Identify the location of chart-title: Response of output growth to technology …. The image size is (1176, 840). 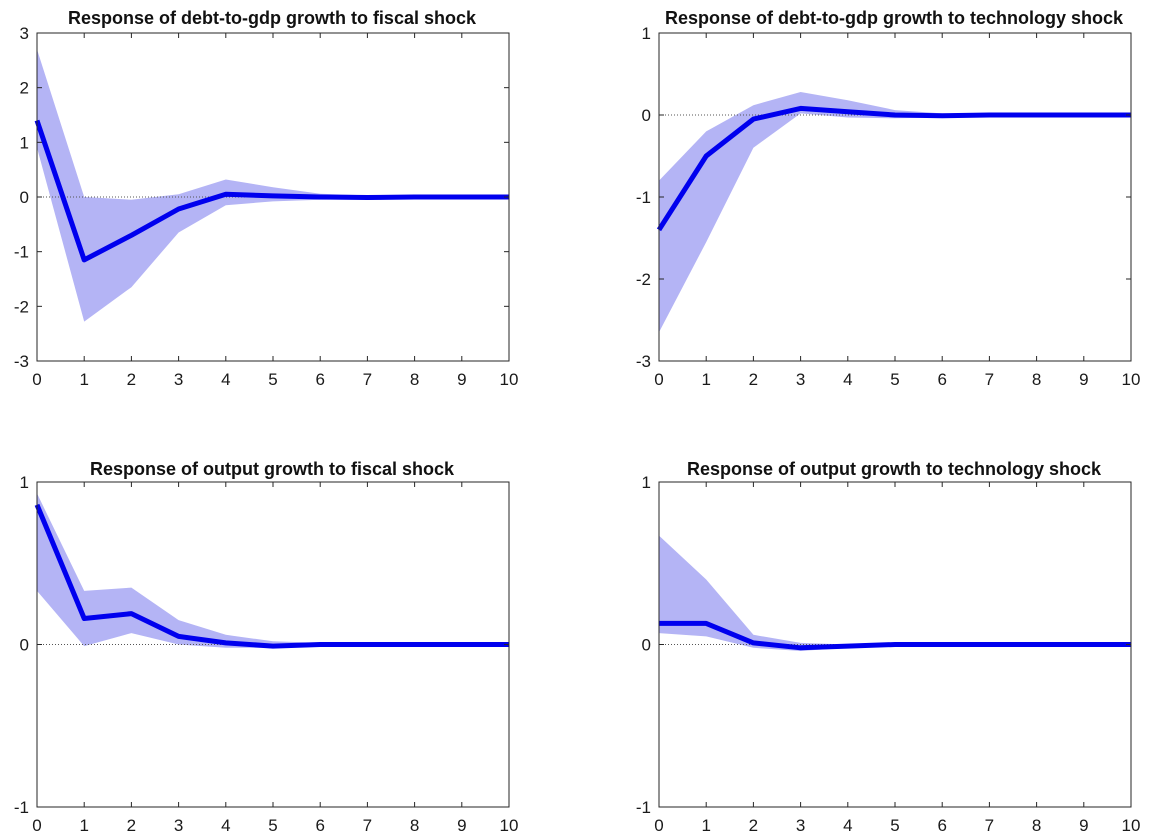
(894, 469).